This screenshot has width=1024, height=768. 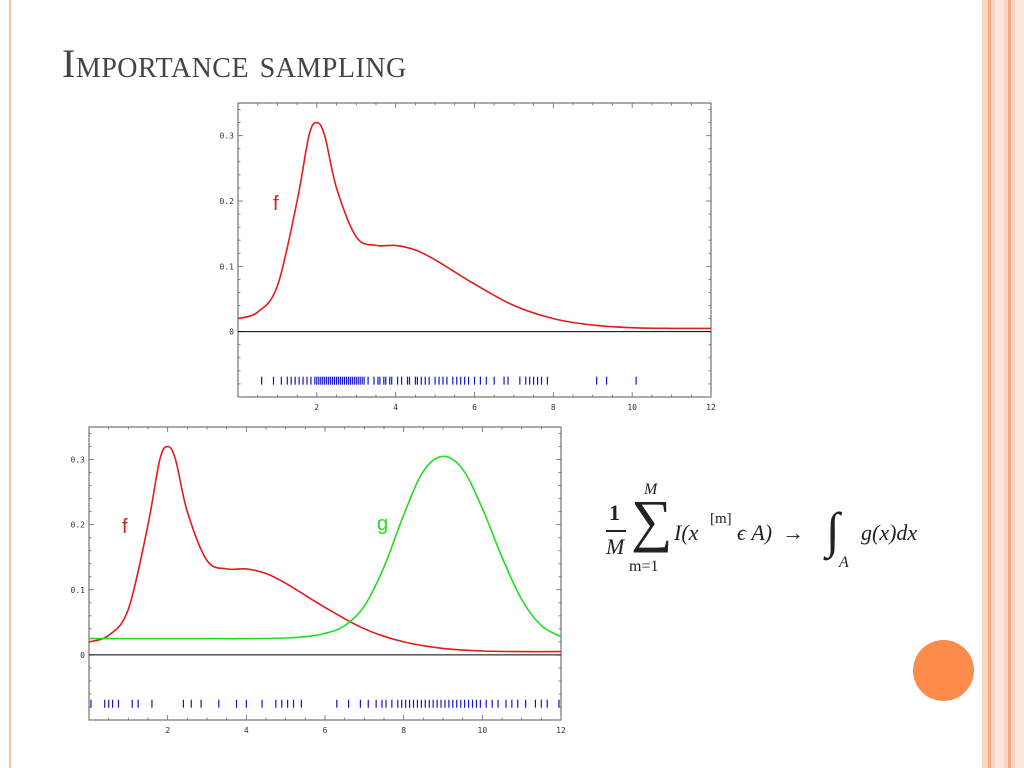 What do you see at coordinates (943, 670) in the screenshot?
I see `decorative-orange-dot` at bounding box center [943, 670].